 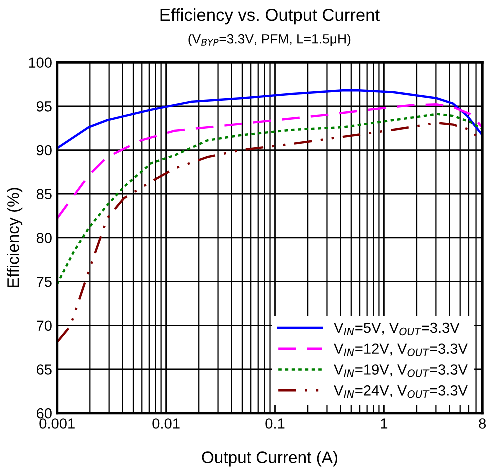 I want to click on y-tick-label: 90, so click(x=44, y=150).